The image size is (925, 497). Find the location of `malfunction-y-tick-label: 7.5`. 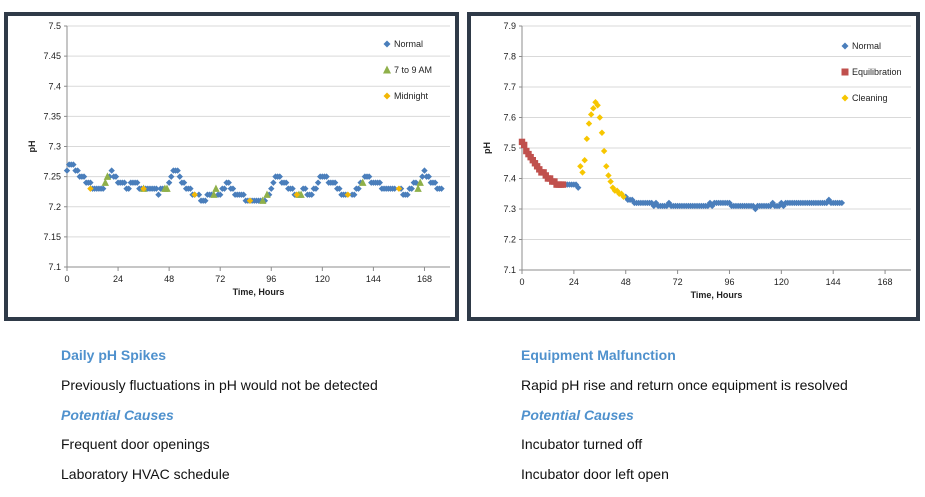

malfunction-y-tick-label: 7.5 is located at coordinates (509, 148).